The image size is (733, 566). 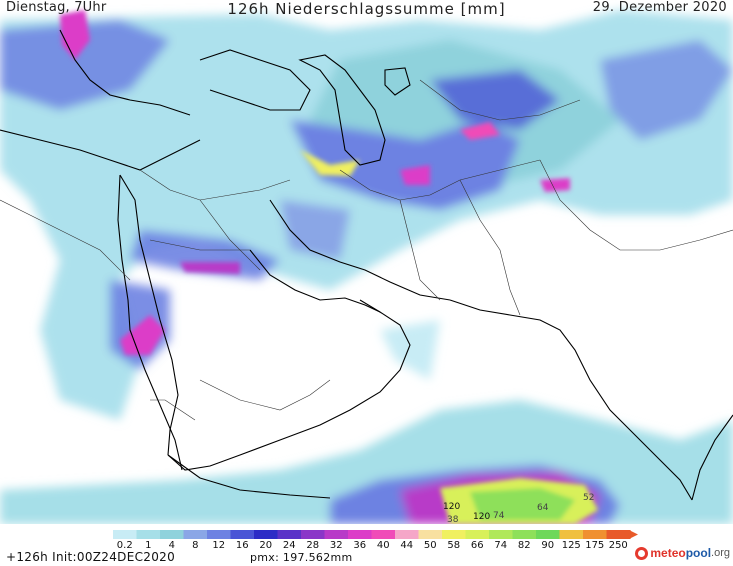 I want to click on logo-text-meteo: meteo, so click(x=668, y=553).